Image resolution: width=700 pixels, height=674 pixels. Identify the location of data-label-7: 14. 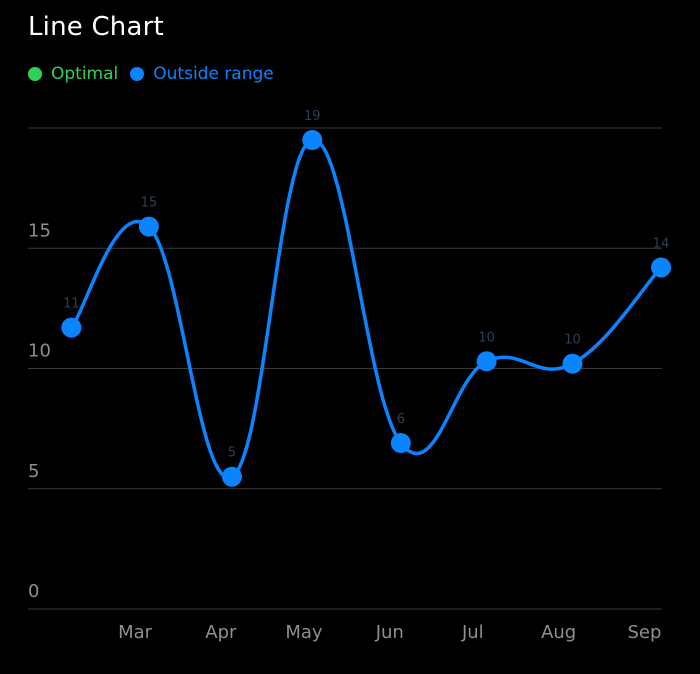
(661, 243).